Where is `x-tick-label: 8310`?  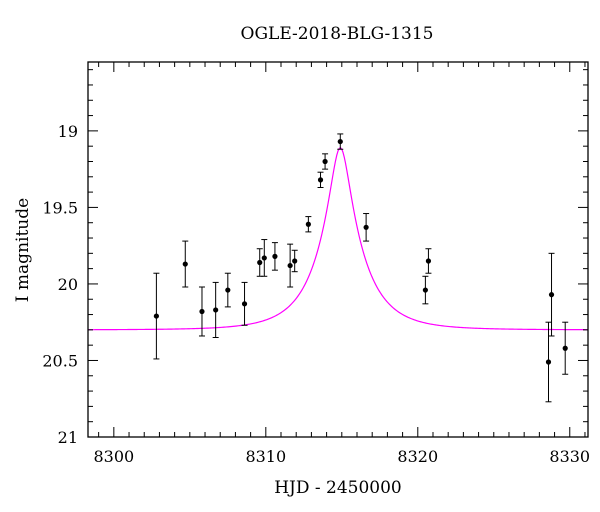
x-tick-label: 8310 is located at coordinates (265, 456).